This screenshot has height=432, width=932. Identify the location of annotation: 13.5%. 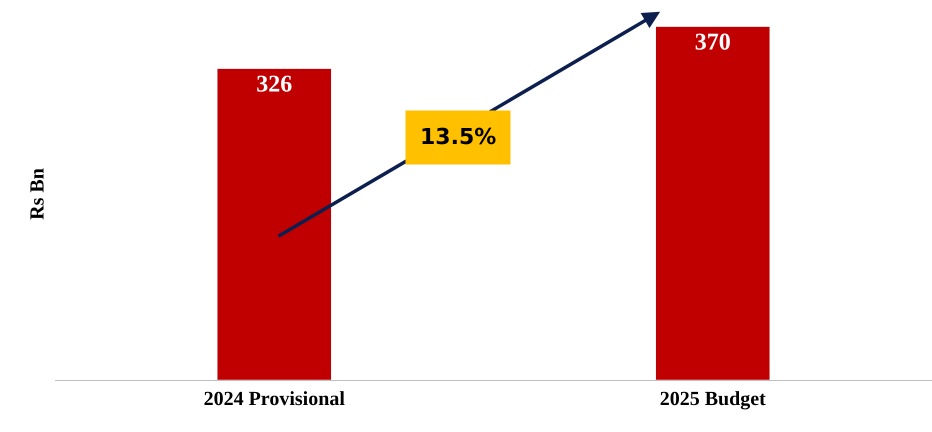
(458, 137).